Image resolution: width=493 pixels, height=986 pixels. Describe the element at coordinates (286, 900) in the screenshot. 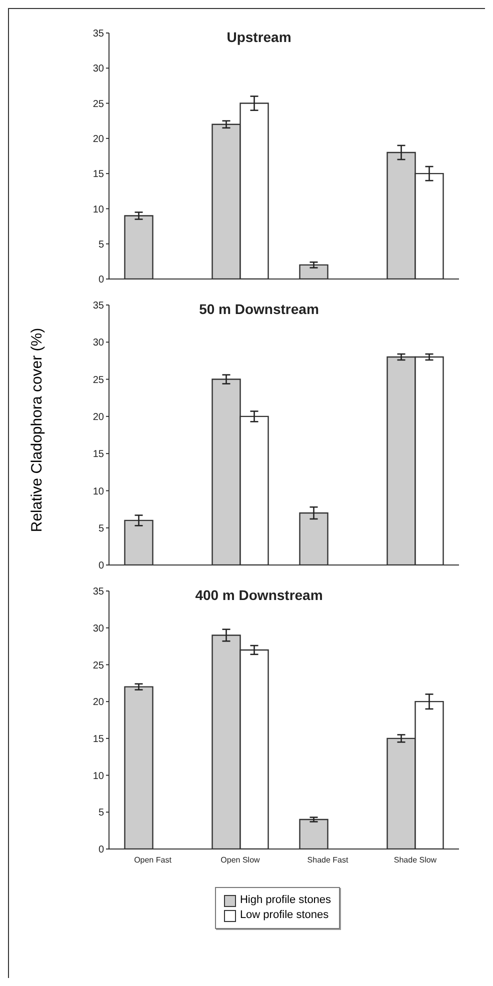

I see `legend-label: High profile stones` at that location.